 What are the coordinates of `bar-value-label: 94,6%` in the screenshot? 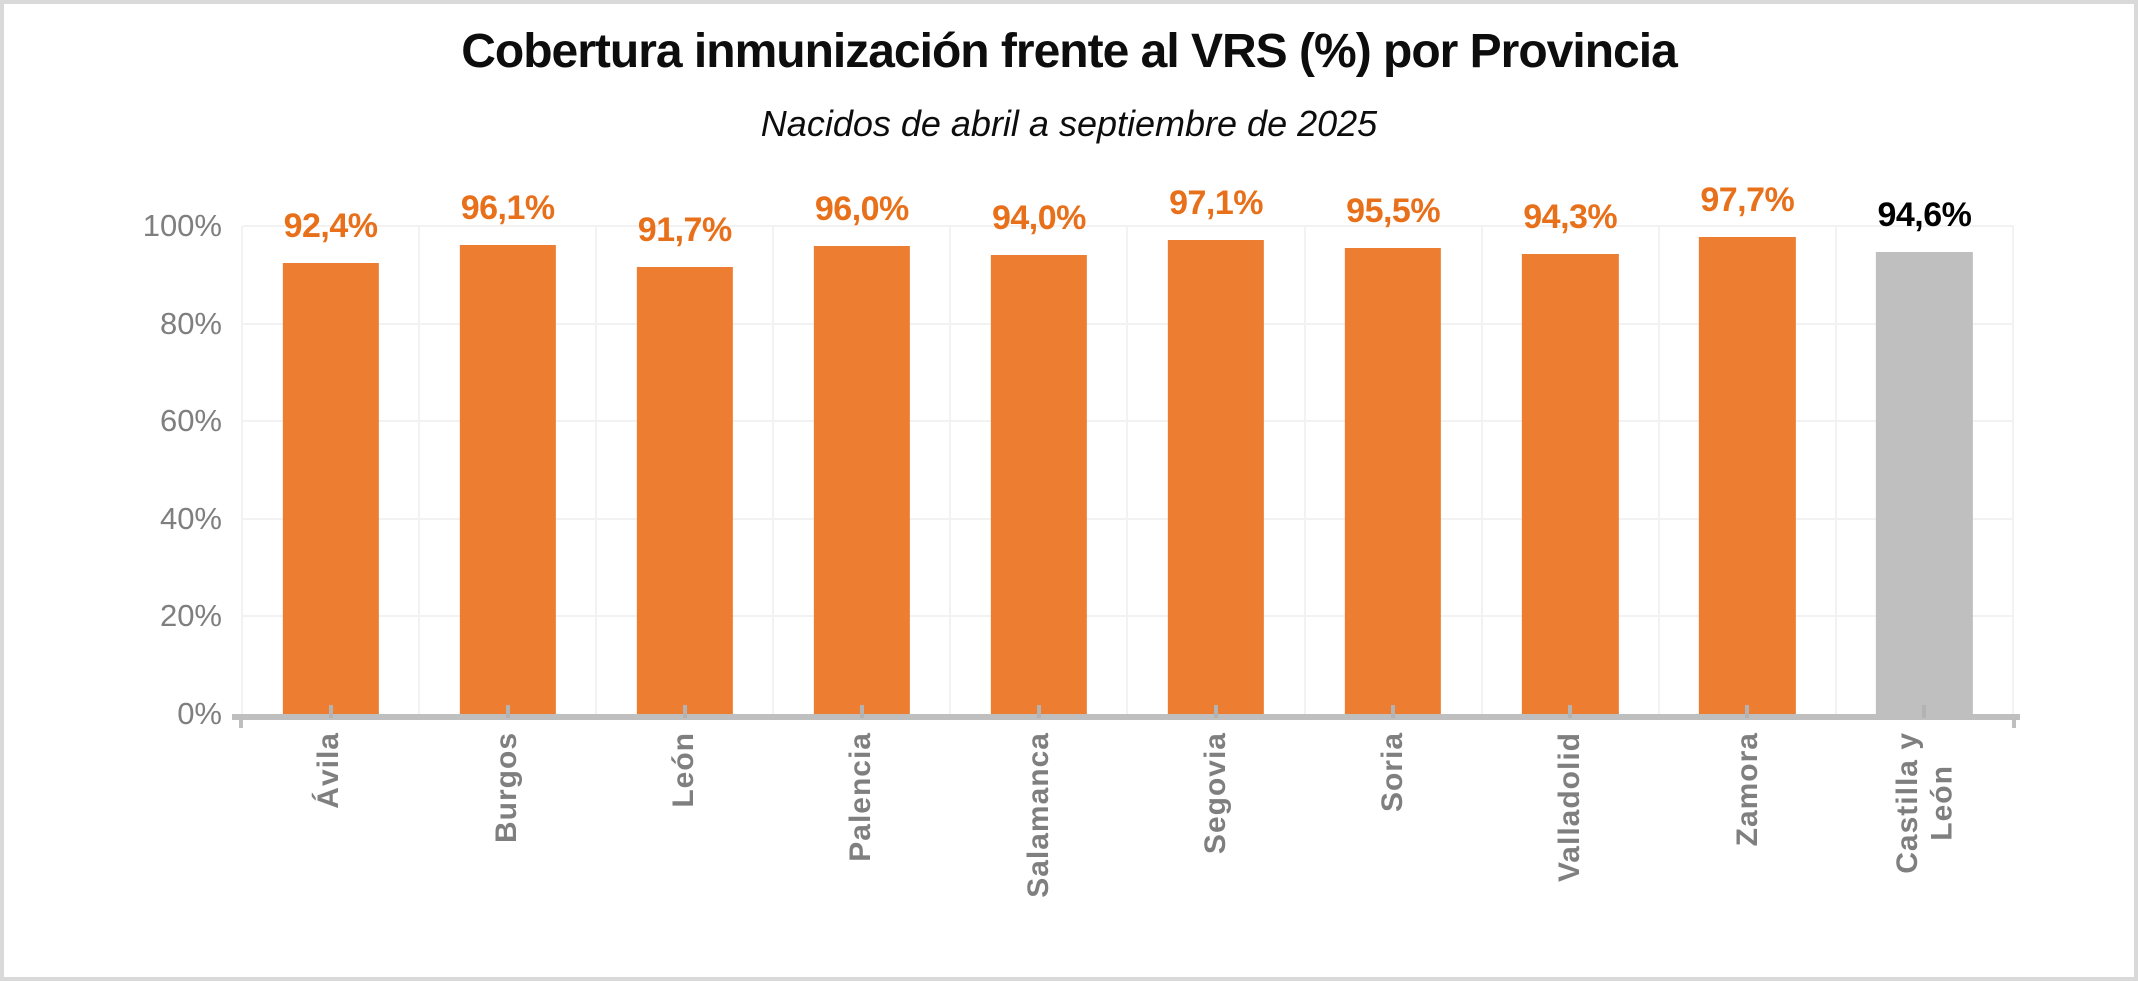 It's located at (1924, 215).